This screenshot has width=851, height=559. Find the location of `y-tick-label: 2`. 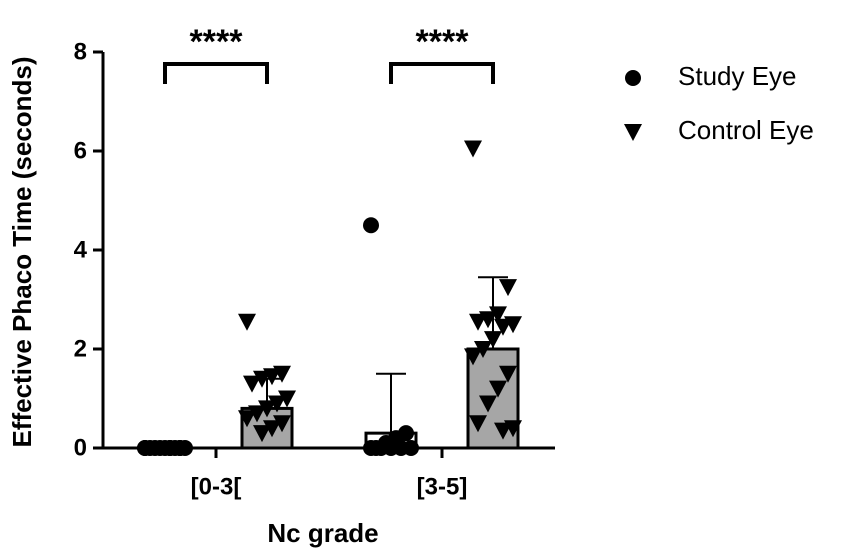

y-tick-label: 2 is located at coordinates (80, 348).